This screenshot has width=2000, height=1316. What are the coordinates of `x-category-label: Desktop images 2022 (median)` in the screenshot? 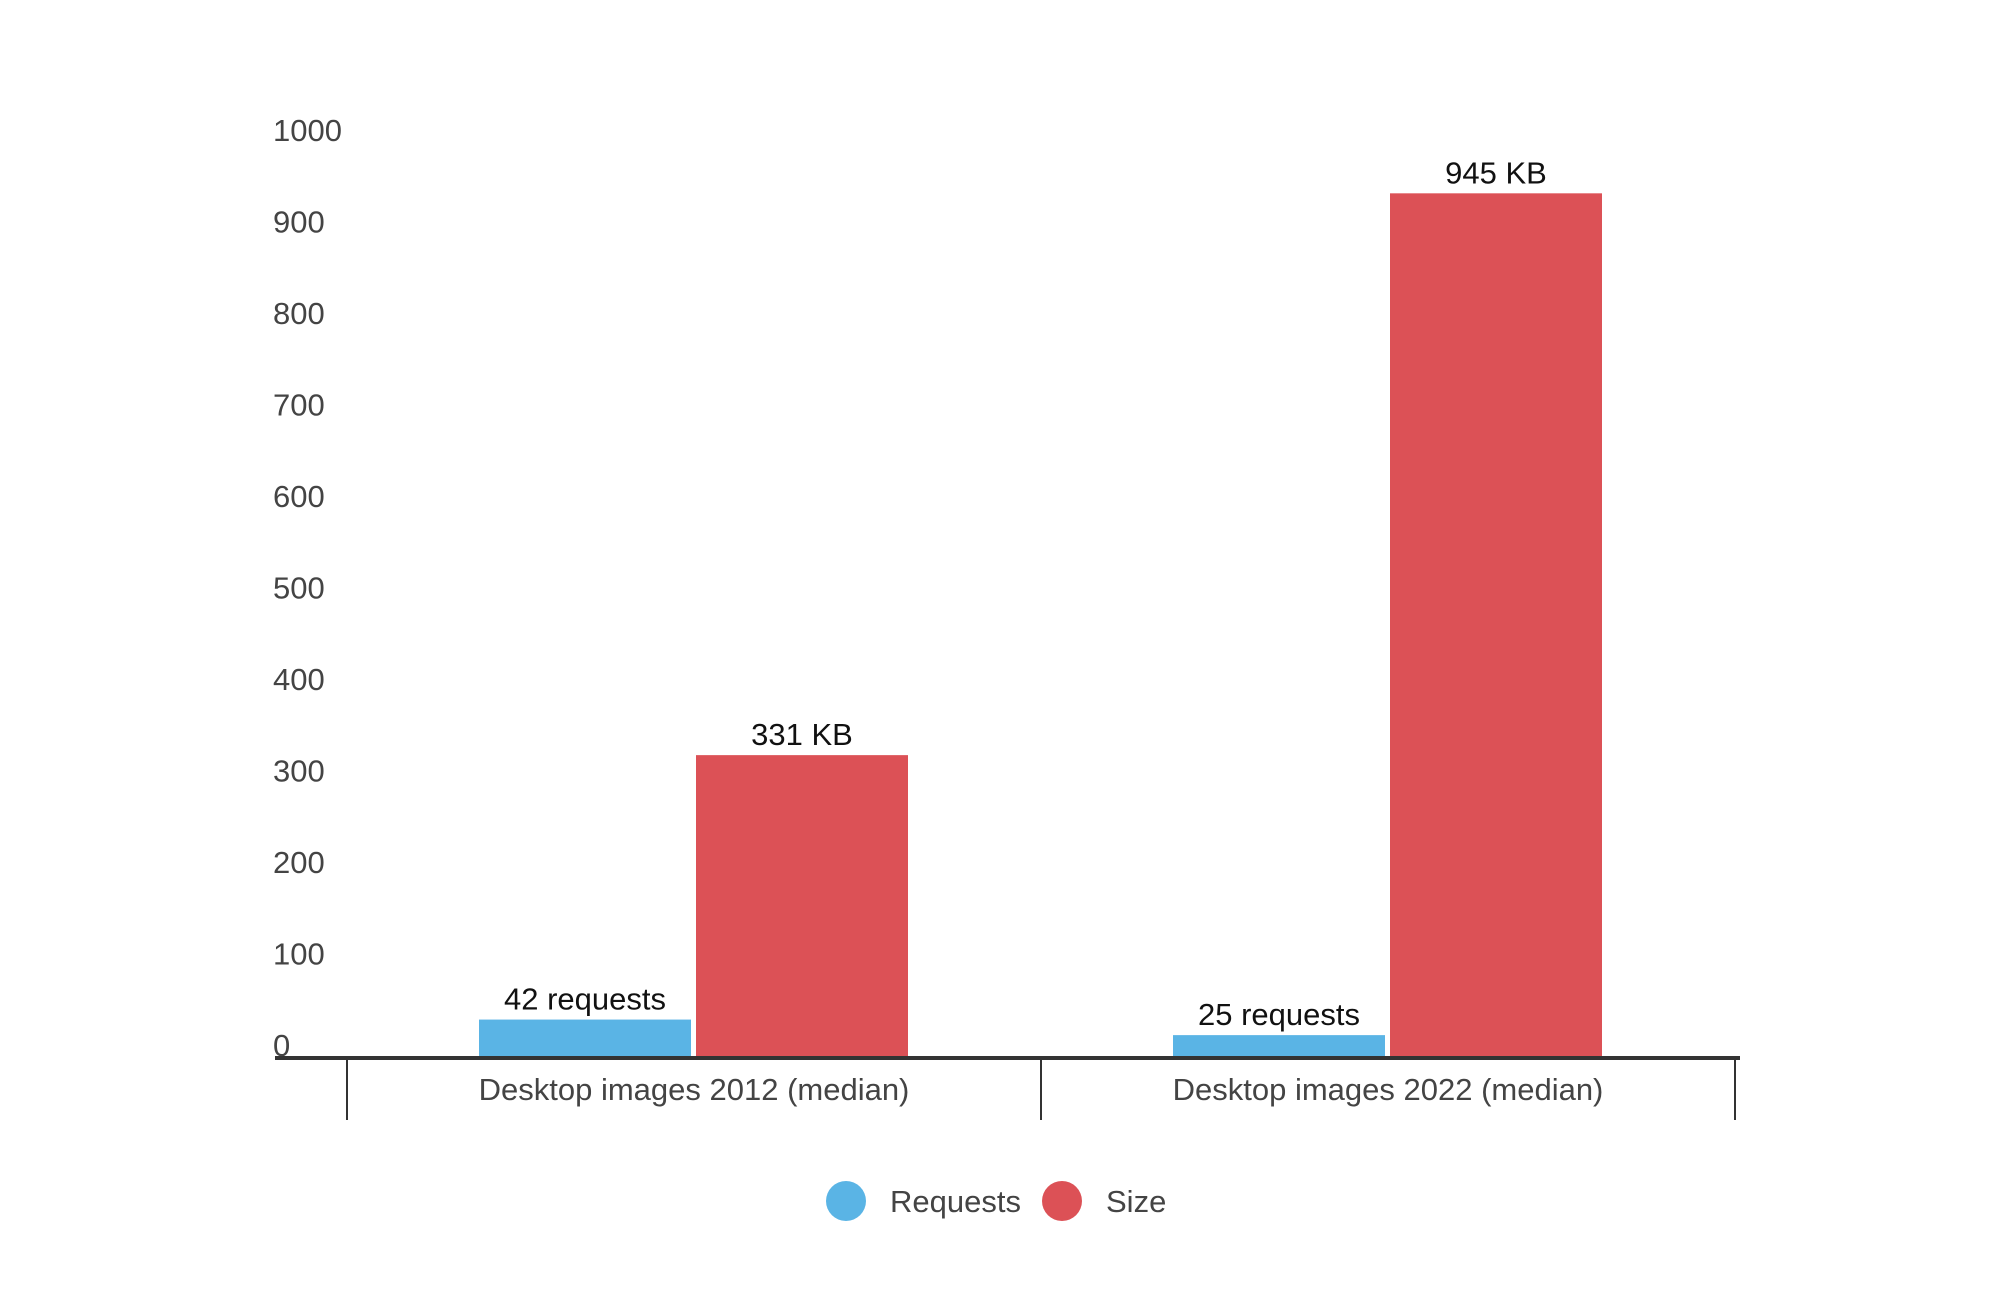 It's located at (1388, 1089).